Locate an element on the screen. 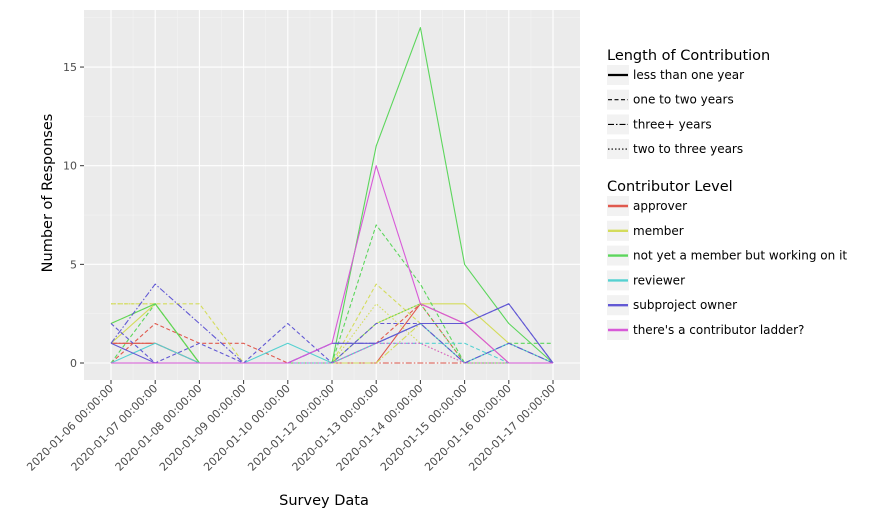  legend-label: reviewer is located at coordinates (659, 280).